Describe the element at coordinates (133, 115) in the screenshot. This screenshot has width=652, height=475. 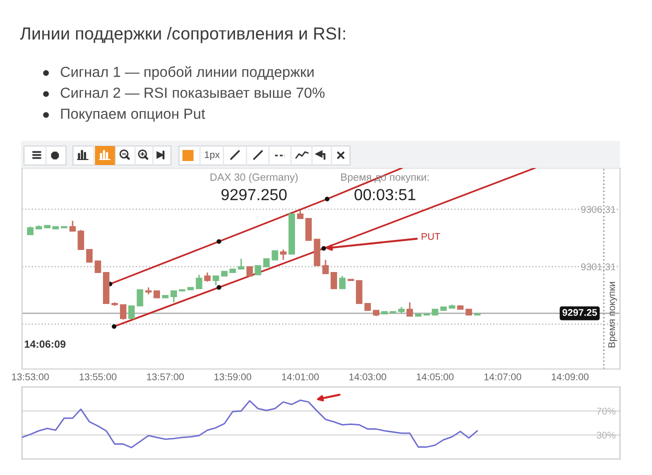
I see `text: Покупаем опцион Put` at that location.